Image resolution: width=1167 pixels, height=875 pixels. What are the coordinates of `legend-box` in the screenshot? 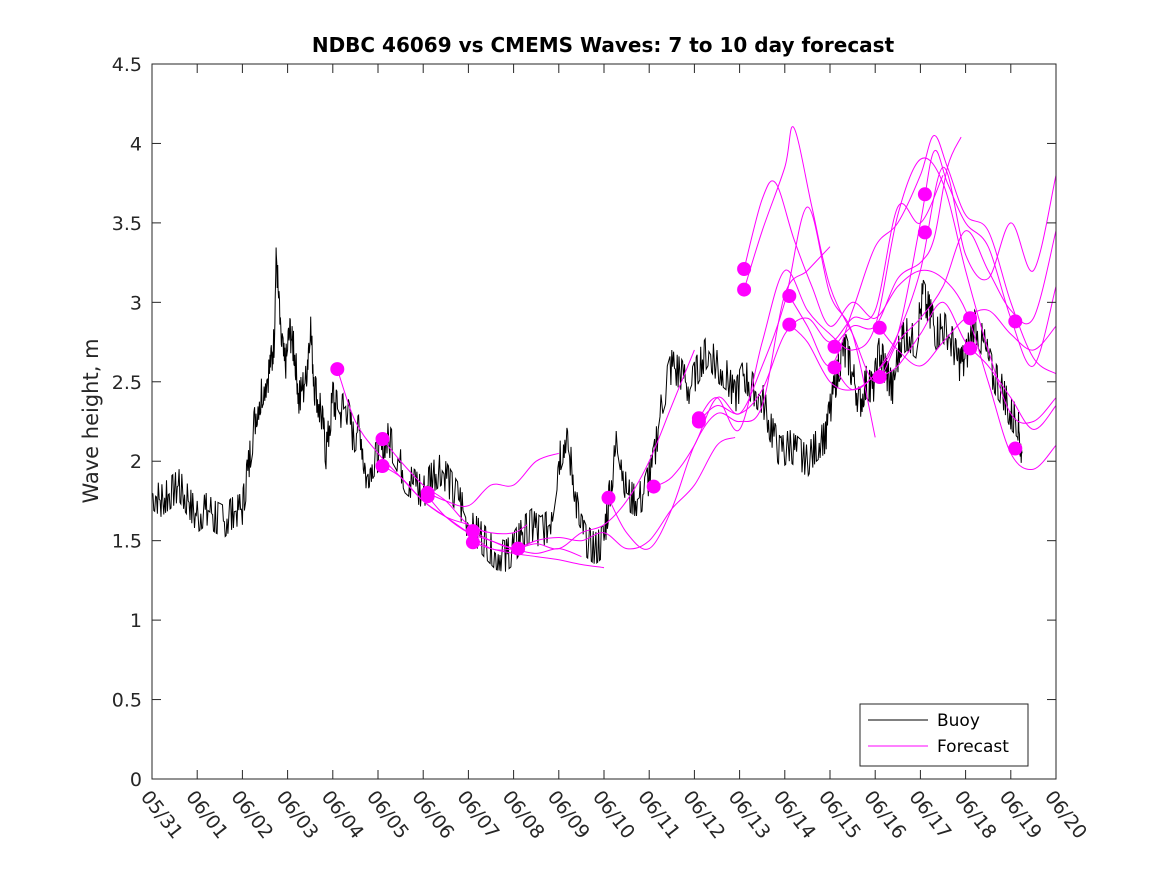 It's located at (944, 735).